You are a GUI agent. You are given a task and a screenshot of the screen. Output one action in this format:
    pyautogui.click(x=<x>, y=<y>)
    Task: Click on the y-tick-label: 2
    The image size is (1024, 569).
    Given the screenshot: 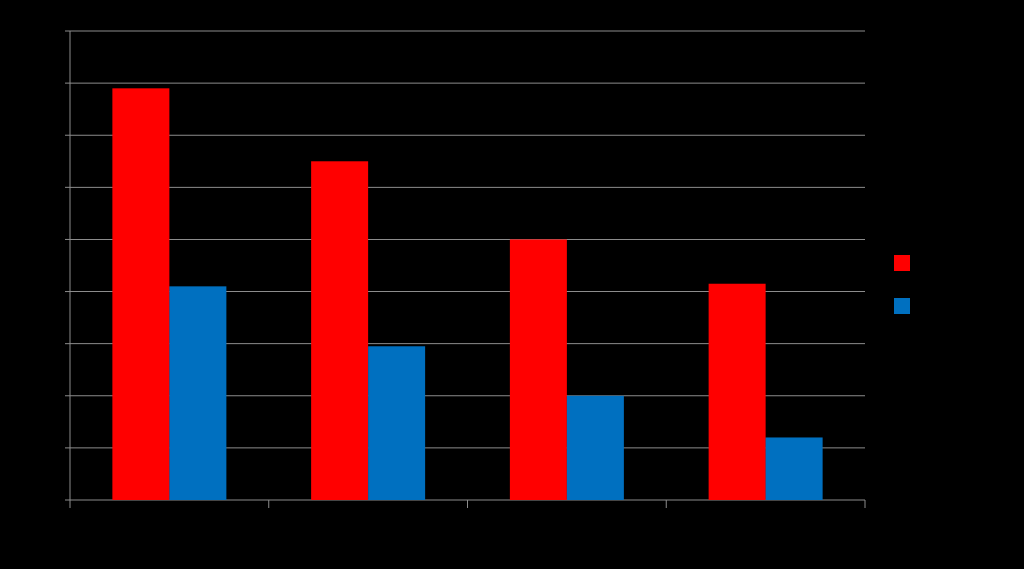 What is the action you would take?
    pyautogui.click(x=56, y=395)
    